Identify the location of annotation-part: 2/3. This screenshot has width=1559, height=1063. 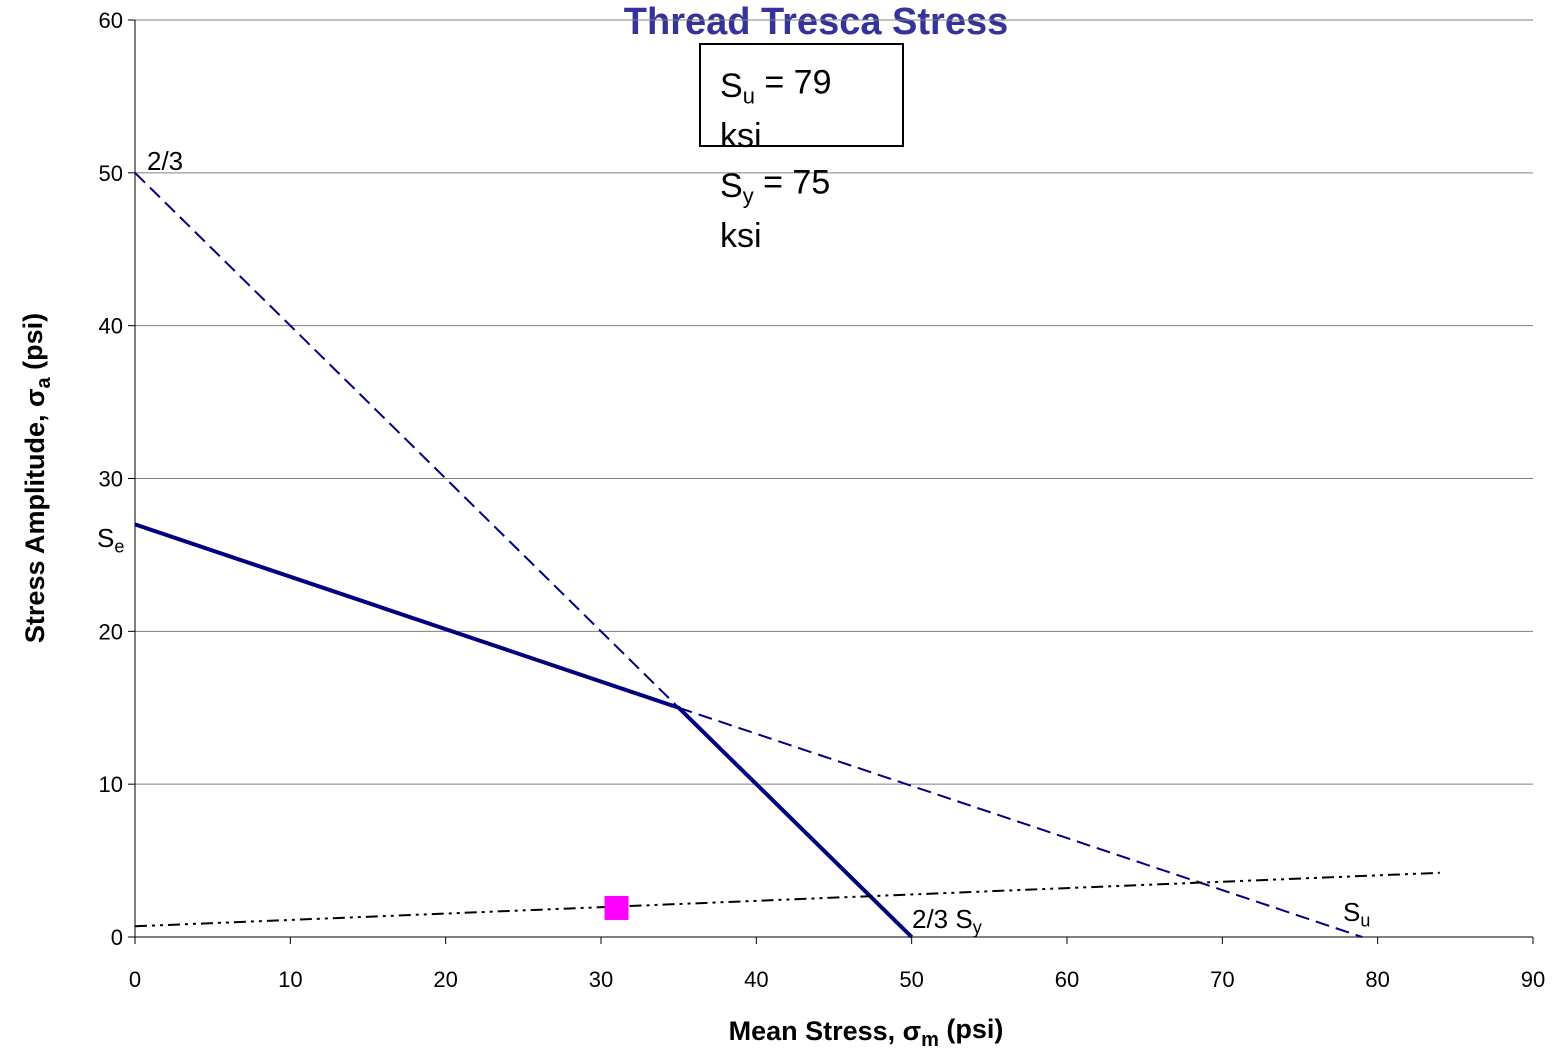
(165, 161).